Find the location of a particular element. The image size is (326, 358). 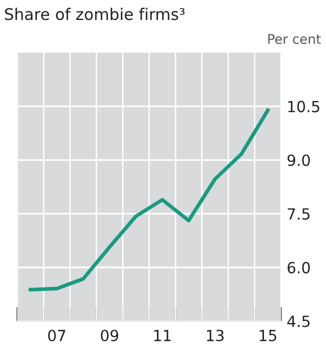

x-tick-label: 13 is located at coordinates (215, 336).